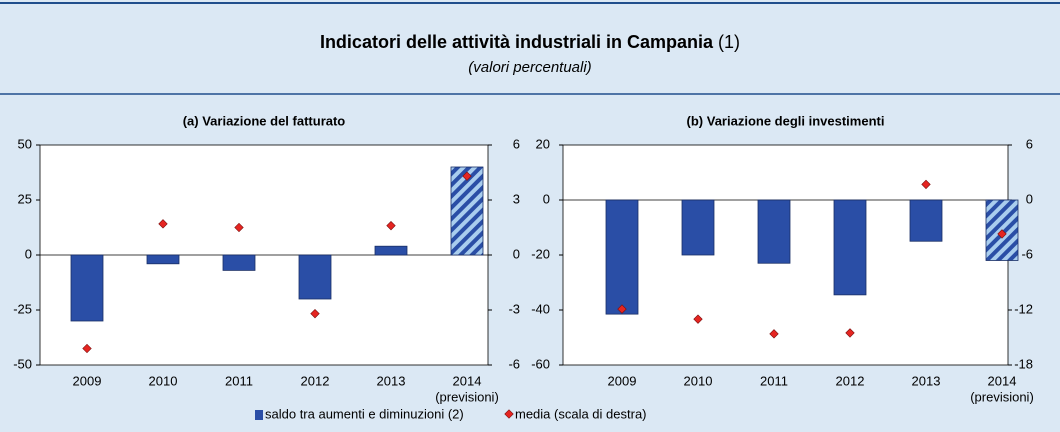  I want to click on y-tick-label: 25, so click(25, 198).